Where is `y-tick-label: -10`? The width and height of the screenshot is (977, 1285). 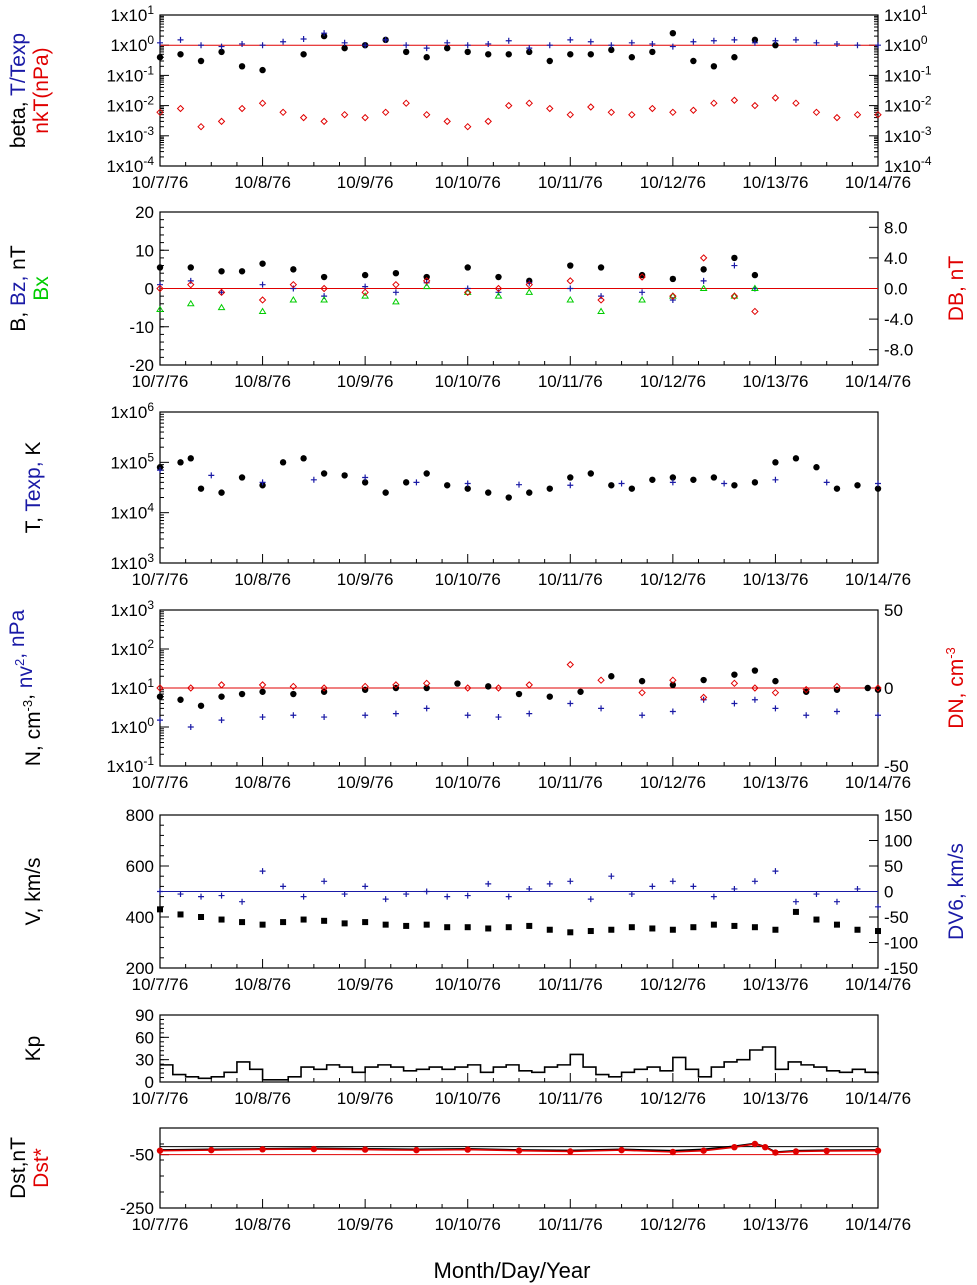
y-tick-label: -10 is located at coordinates (141, 327).